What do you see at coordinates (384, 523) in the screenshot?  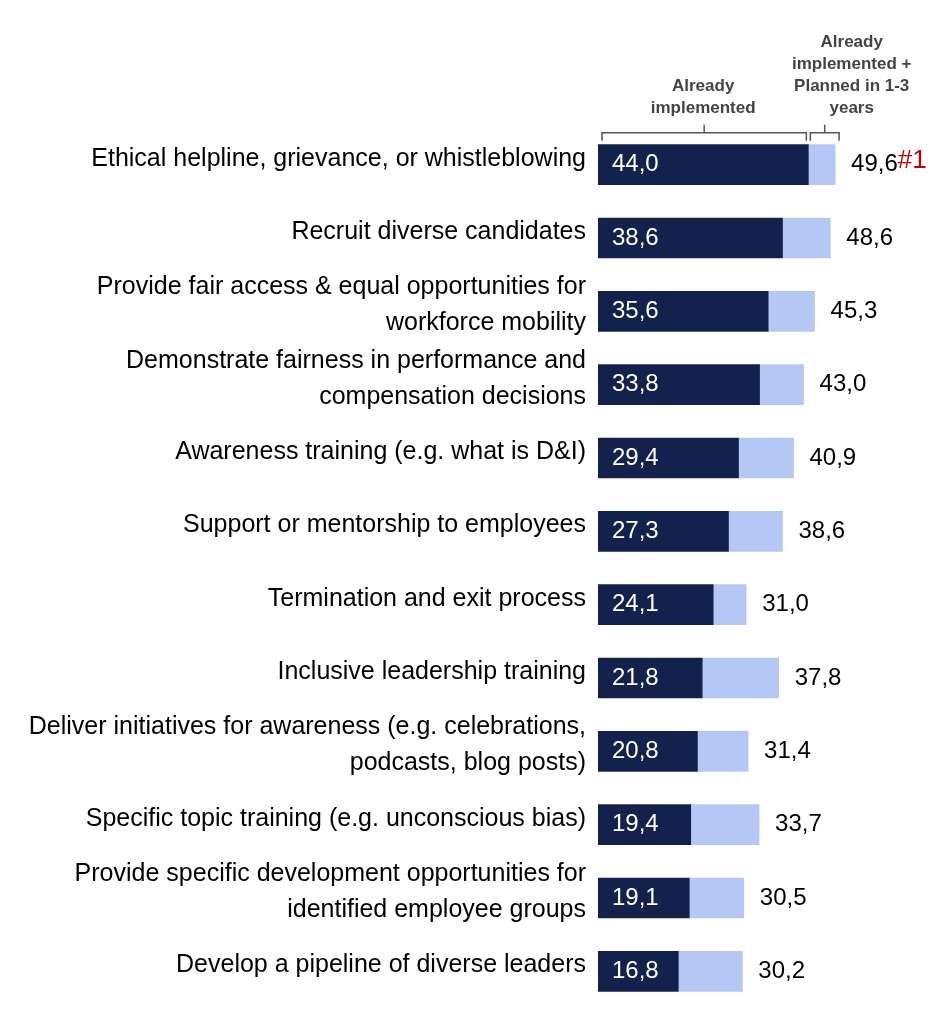 I see `y-tick-label: Support or mentorship to employees` at bounding box center [384, 523].